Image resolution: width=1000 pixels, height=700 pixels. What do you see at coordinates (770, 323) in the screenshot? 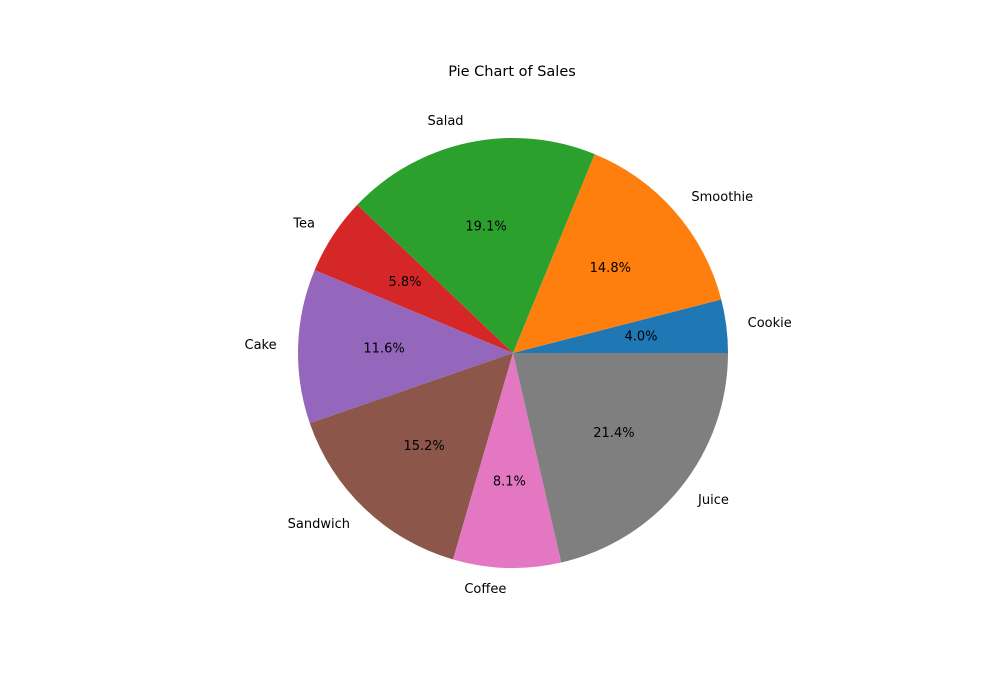
I see `slice-label-cookie: Cookie` at bounding box center [770, 323].